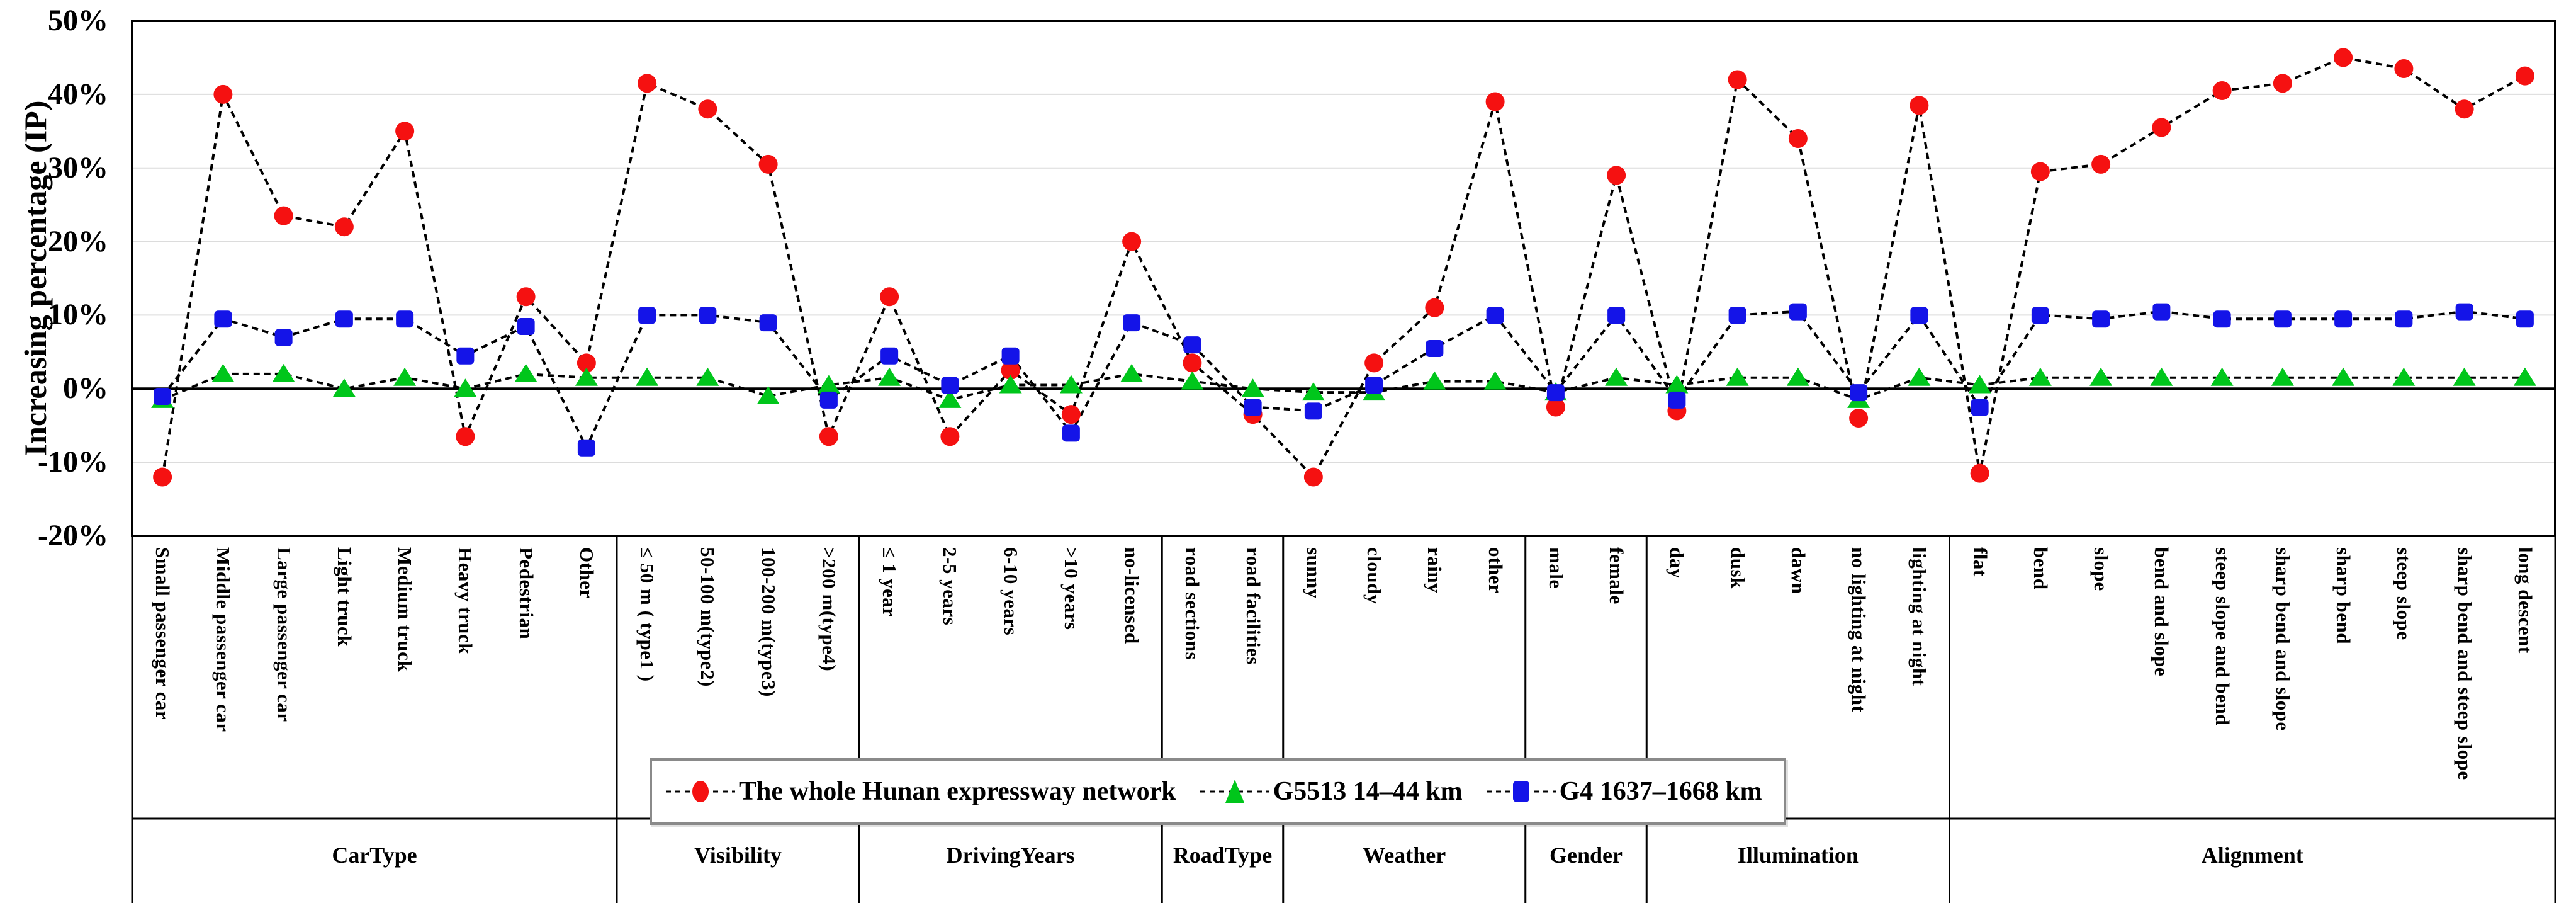 Image resolution: width=2576 pixels, height=903 pixels. Describe the element at coordinates (85, 389) in the screenshot. I see `y-tick-label: 0%` at that location.